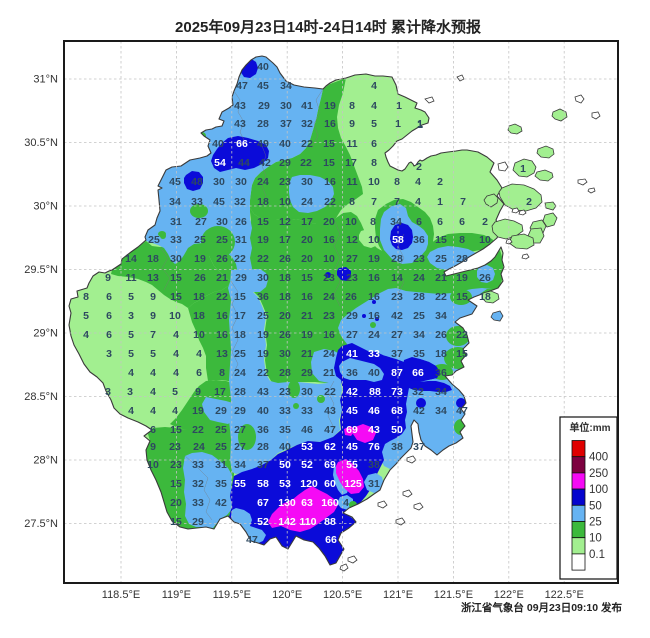  What do you see at coordinates (220, 163) in the screenshot?
I see `svg-text: 54` at bounding box center [220, 163].